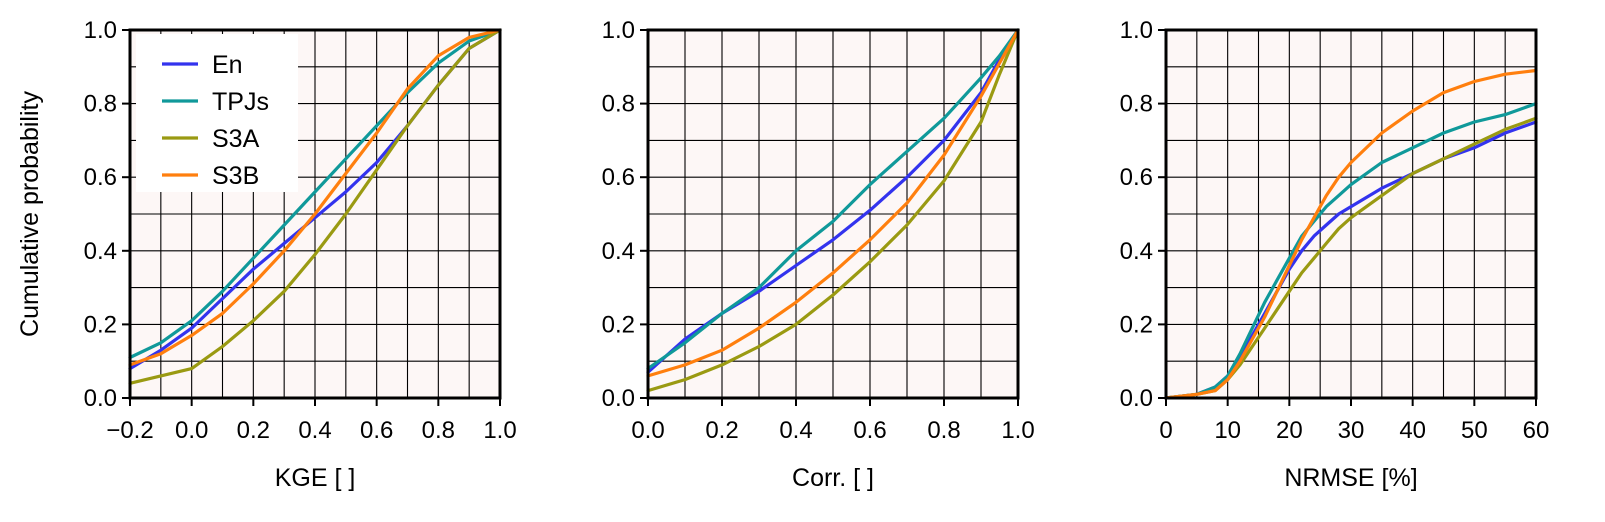 Image resolution: width=1605 pixels, height=522 pixels. I want to click on x-tick-label: 0, so click(1165, 430).